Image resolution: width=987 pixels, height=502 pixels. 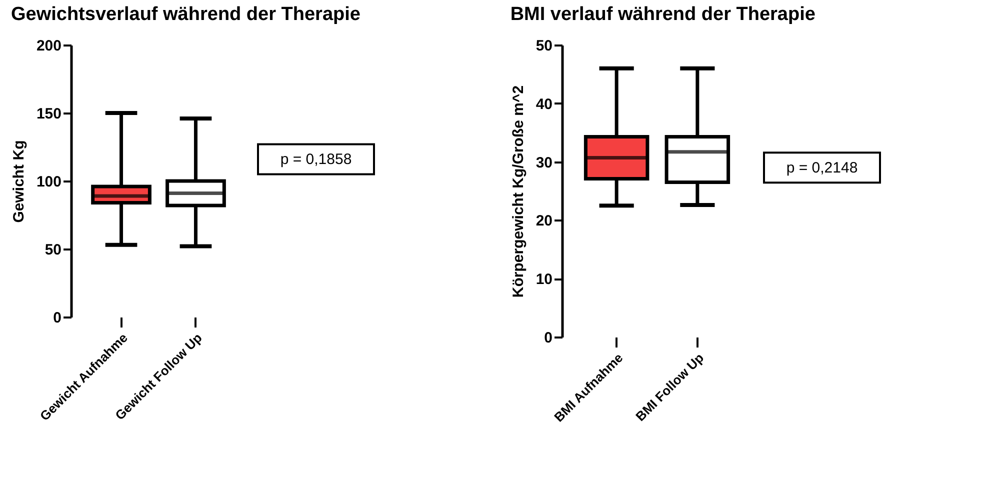 What do you see at coordinates (49, 182) in the screenshot?
I see `y-tick-label: 100` at bounding box center [49, 182].